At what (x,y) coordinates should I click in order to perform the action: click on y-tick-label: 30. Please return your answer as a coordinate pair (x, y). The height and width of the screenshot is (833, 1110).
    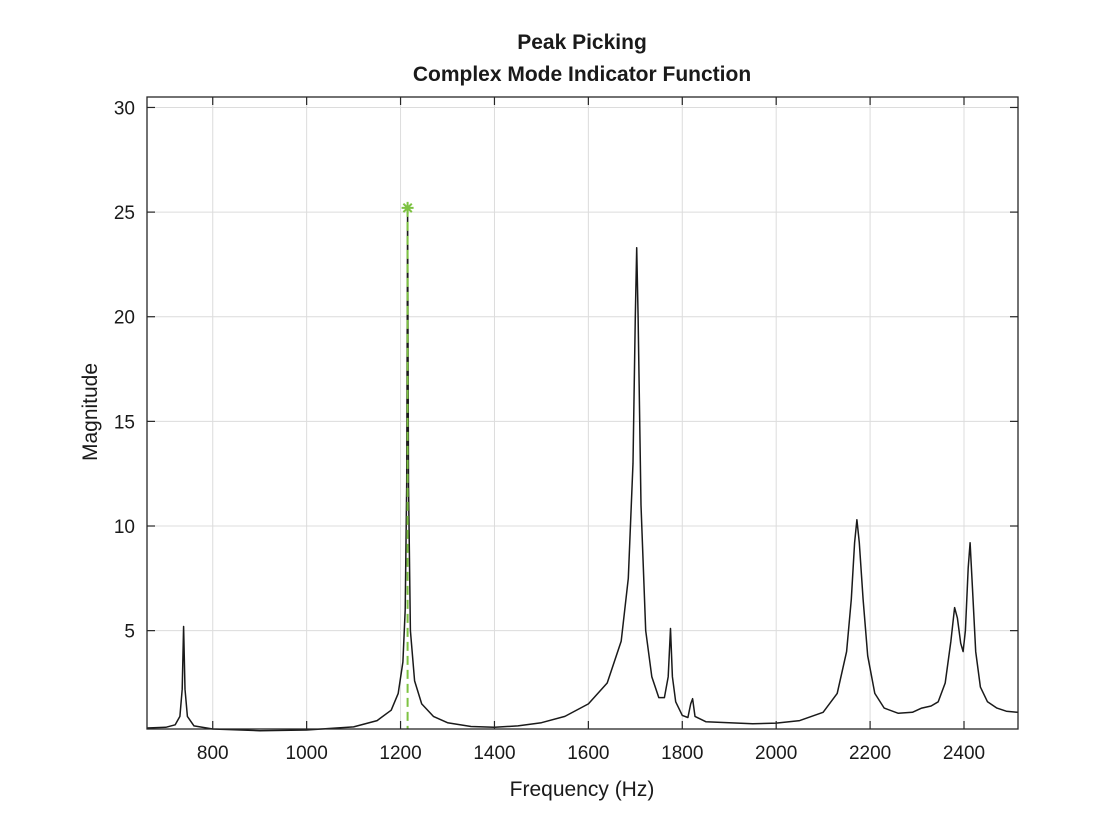
    Looking at the image, I should click on (124, 108).